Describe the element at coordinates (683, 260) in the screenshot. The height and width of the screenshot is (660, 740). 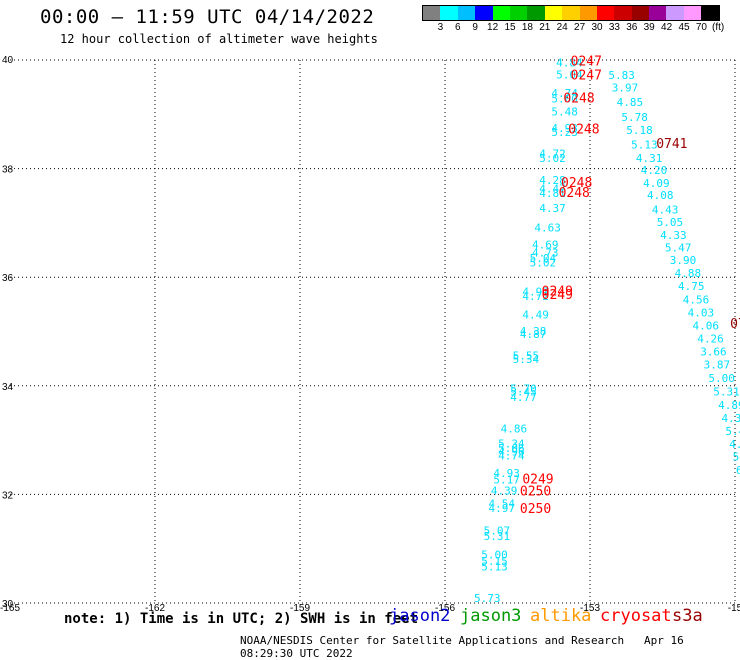
I see `wave-height-label: 3.90` at that location.